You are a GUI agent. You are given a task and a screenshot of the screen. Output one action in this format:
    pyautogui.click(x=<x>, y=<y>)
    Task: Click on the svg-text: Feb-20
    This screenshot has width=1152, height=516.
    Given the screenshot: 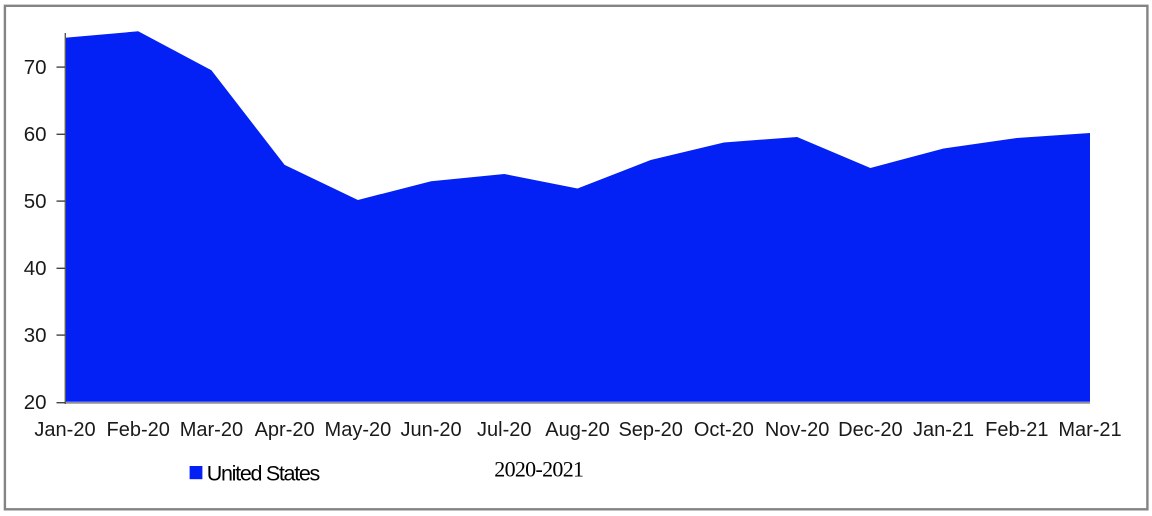 What is the action you would take?
    pyautogui.click(x=138, y=430)
    